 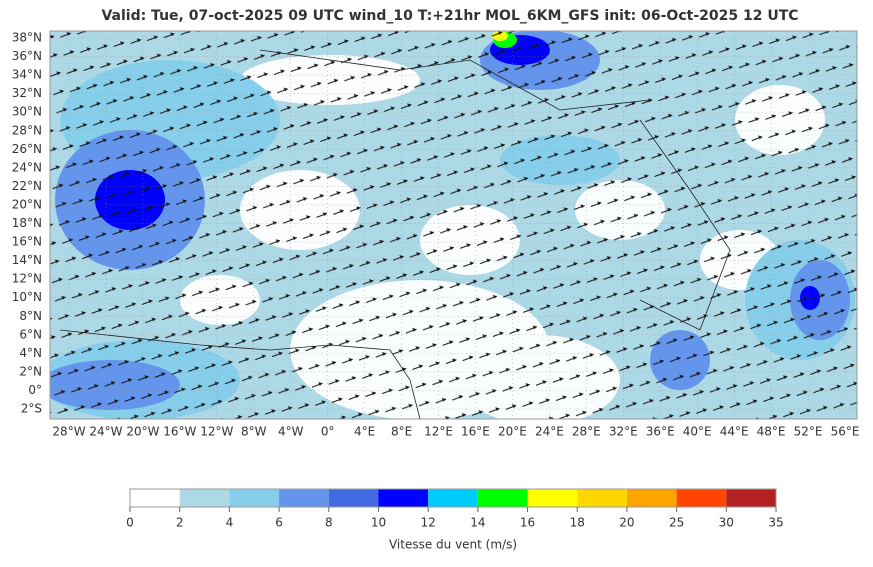 I want to click on lon-label: 36°E, so click(x=660, y=432).